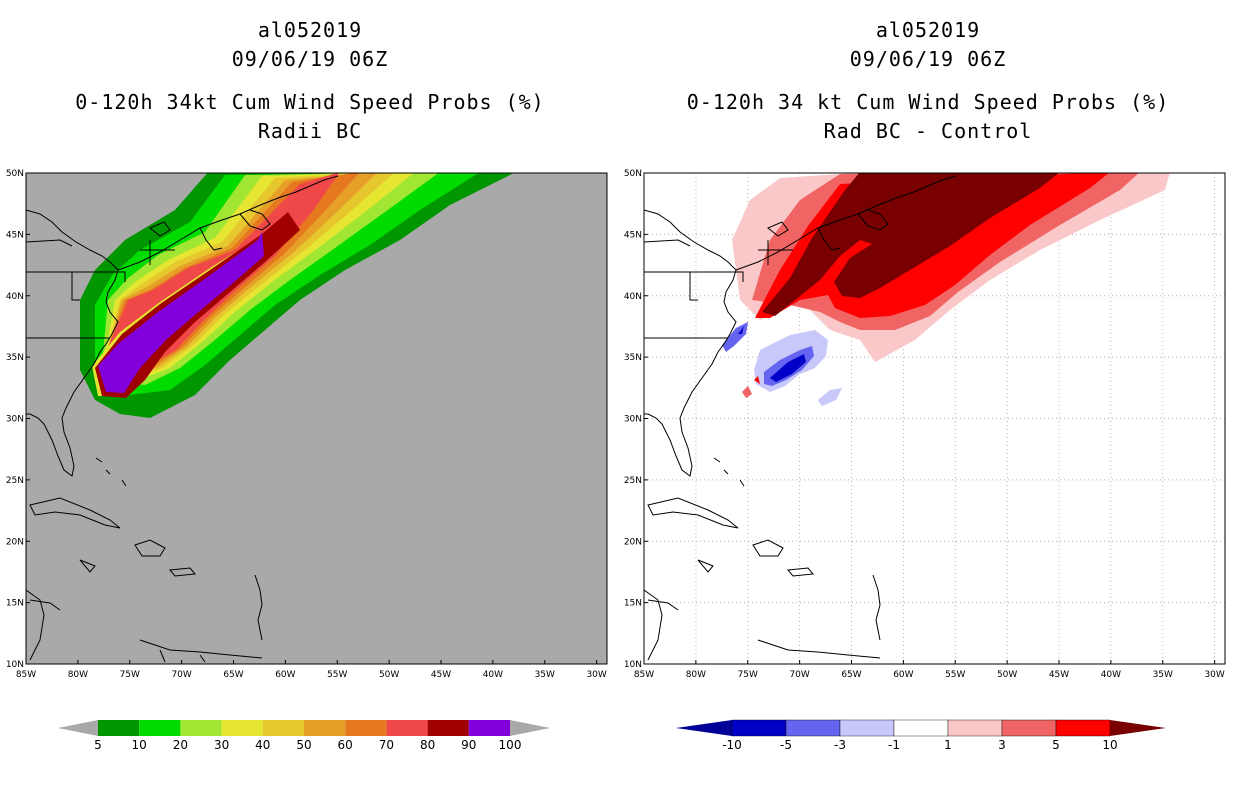  I want to click on right-lon-tick-label: 55W, so click(955, 675).